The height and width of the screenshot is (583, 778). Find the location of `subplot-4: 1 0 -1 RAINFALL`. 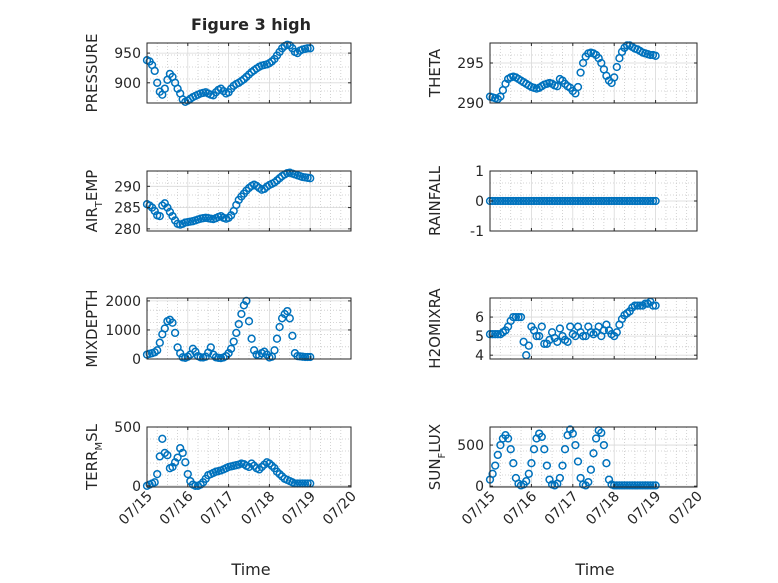

subplot-4: 1 0 -1 RAINFALL is located at coordinates (562, 202).